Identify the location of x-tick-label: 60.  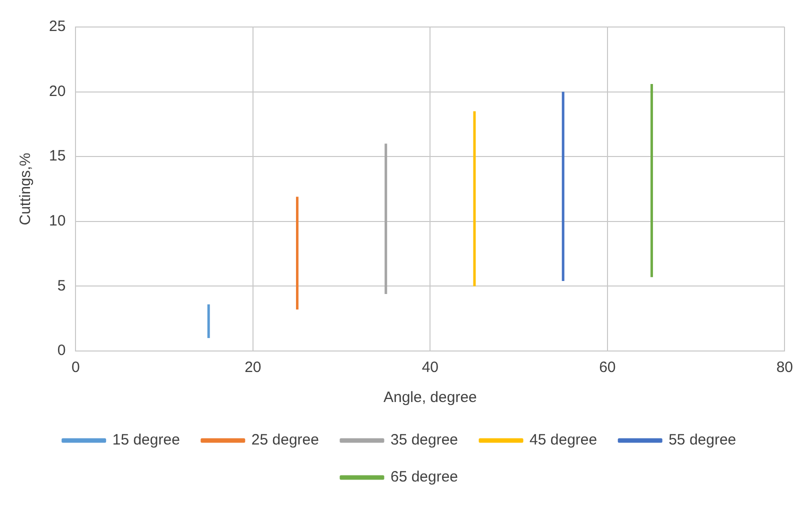
(607, 367).